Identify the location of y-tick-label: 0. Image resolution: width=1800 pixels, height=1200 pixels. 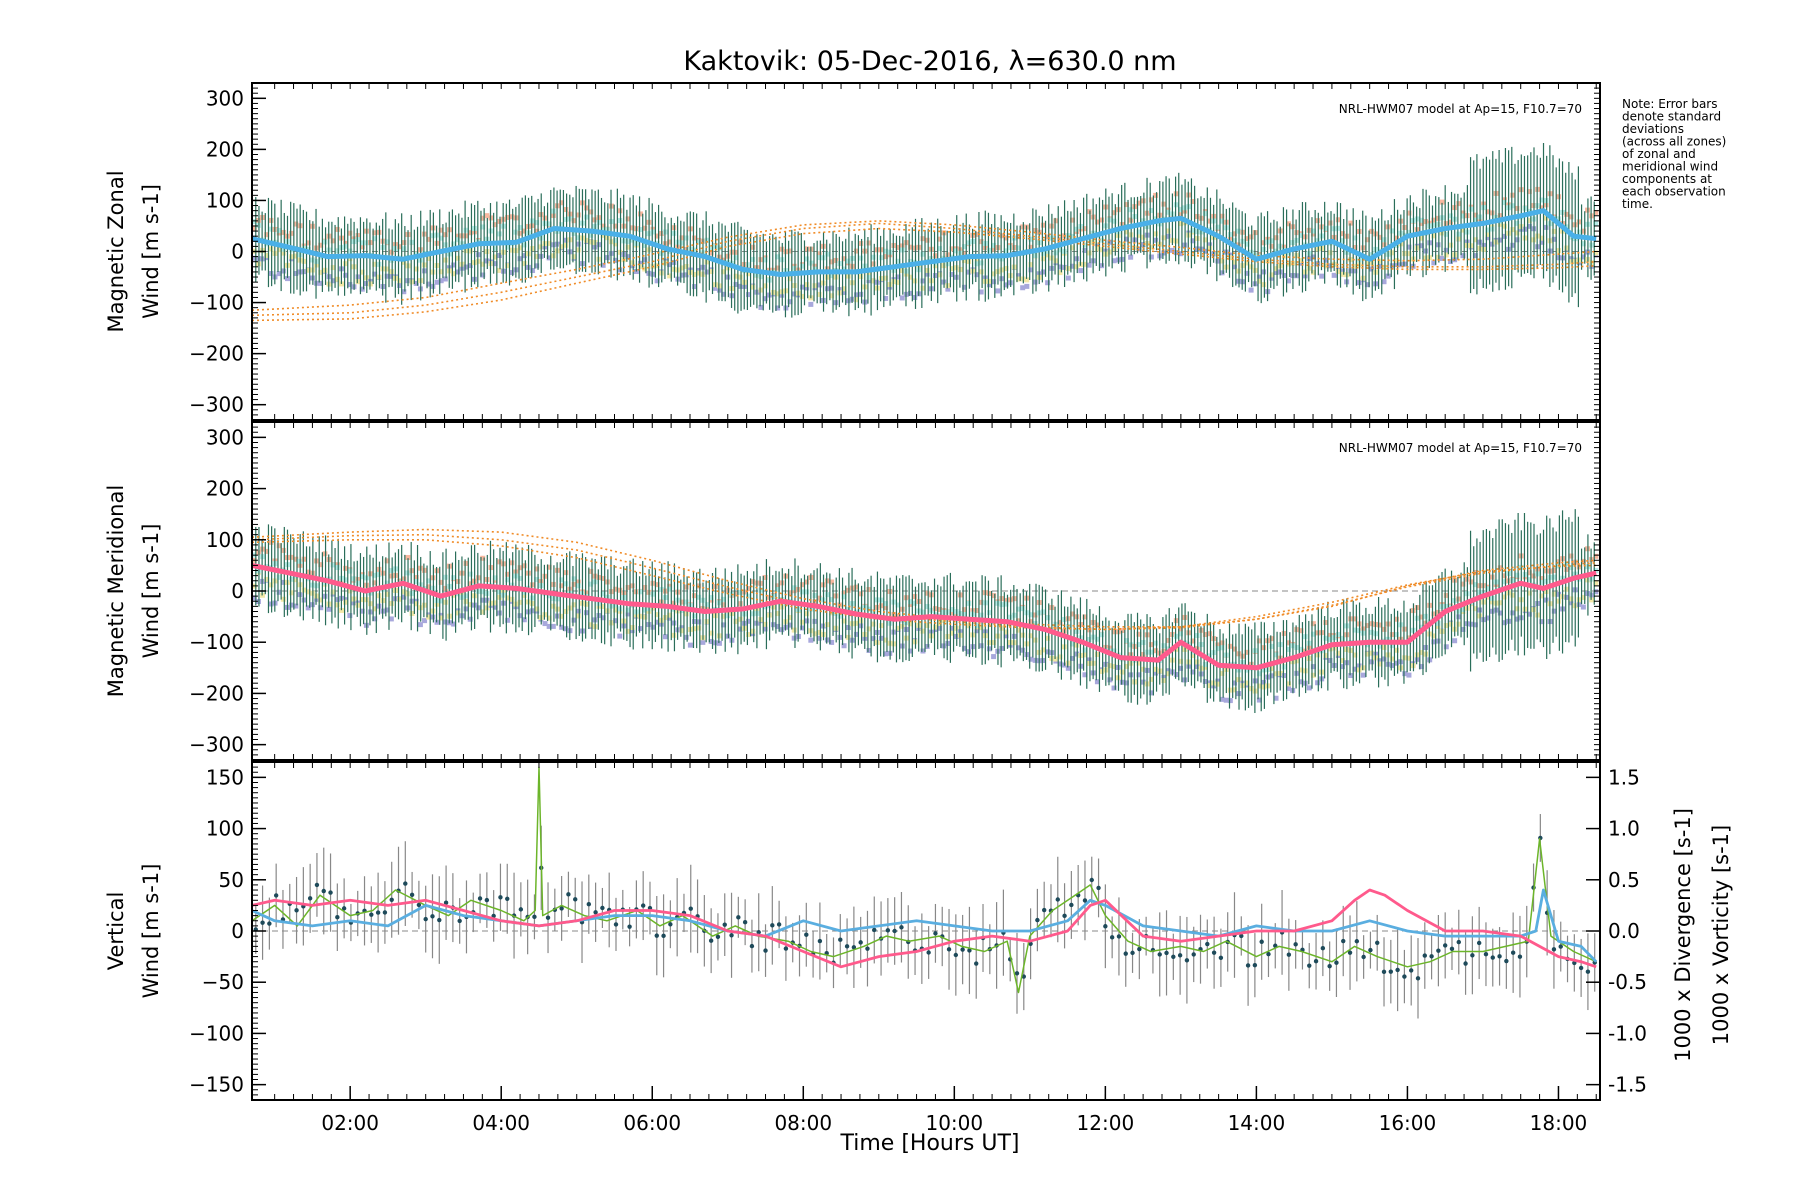
(237, 931).